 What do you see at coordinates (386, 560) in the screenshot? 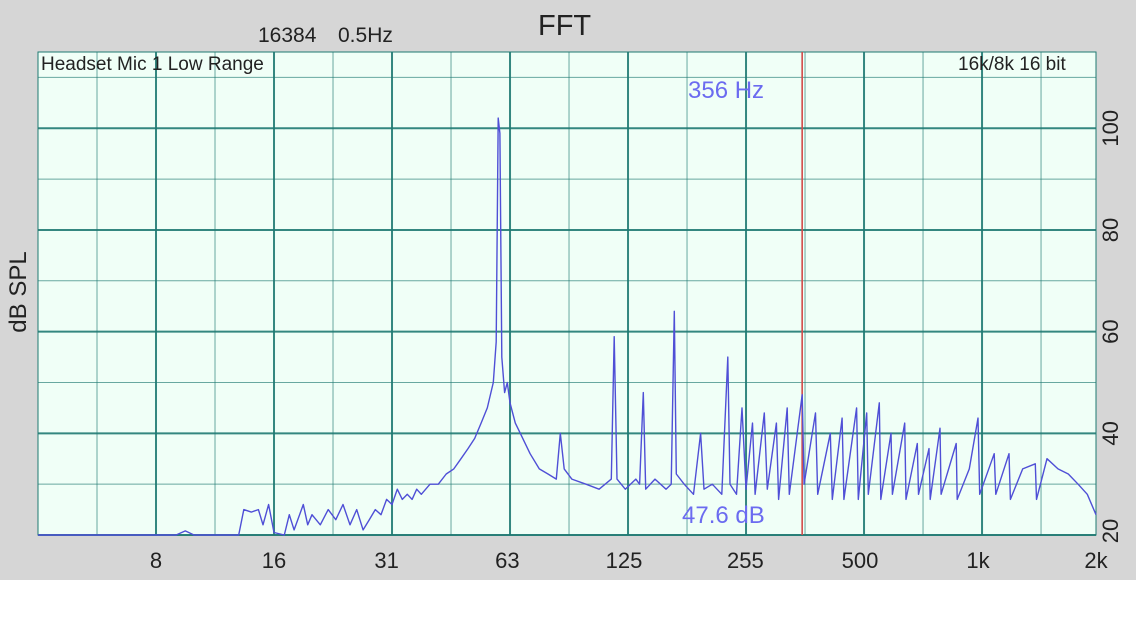
I see `x-tick-label: 31` at bounding box center [386, 560].